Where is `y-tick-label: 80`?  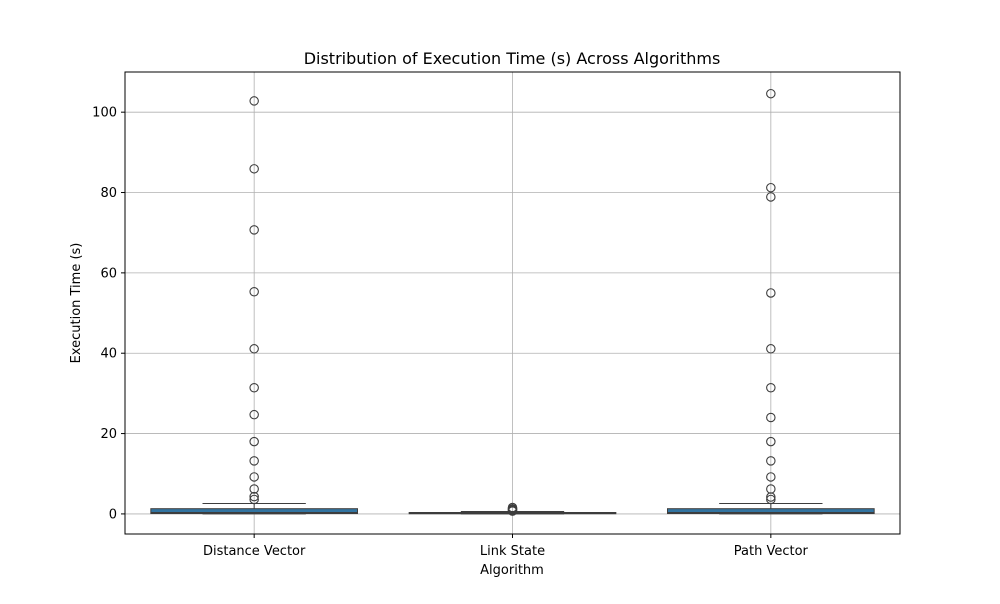
y-tick-label: 80 is located at coordinates (108, 193).